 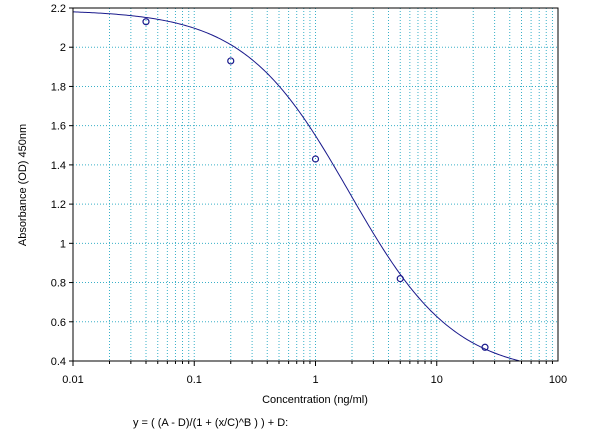 I want to click on x-tick-labels: 0.01 0.1 1 10 100, so click(x=314, y=380).